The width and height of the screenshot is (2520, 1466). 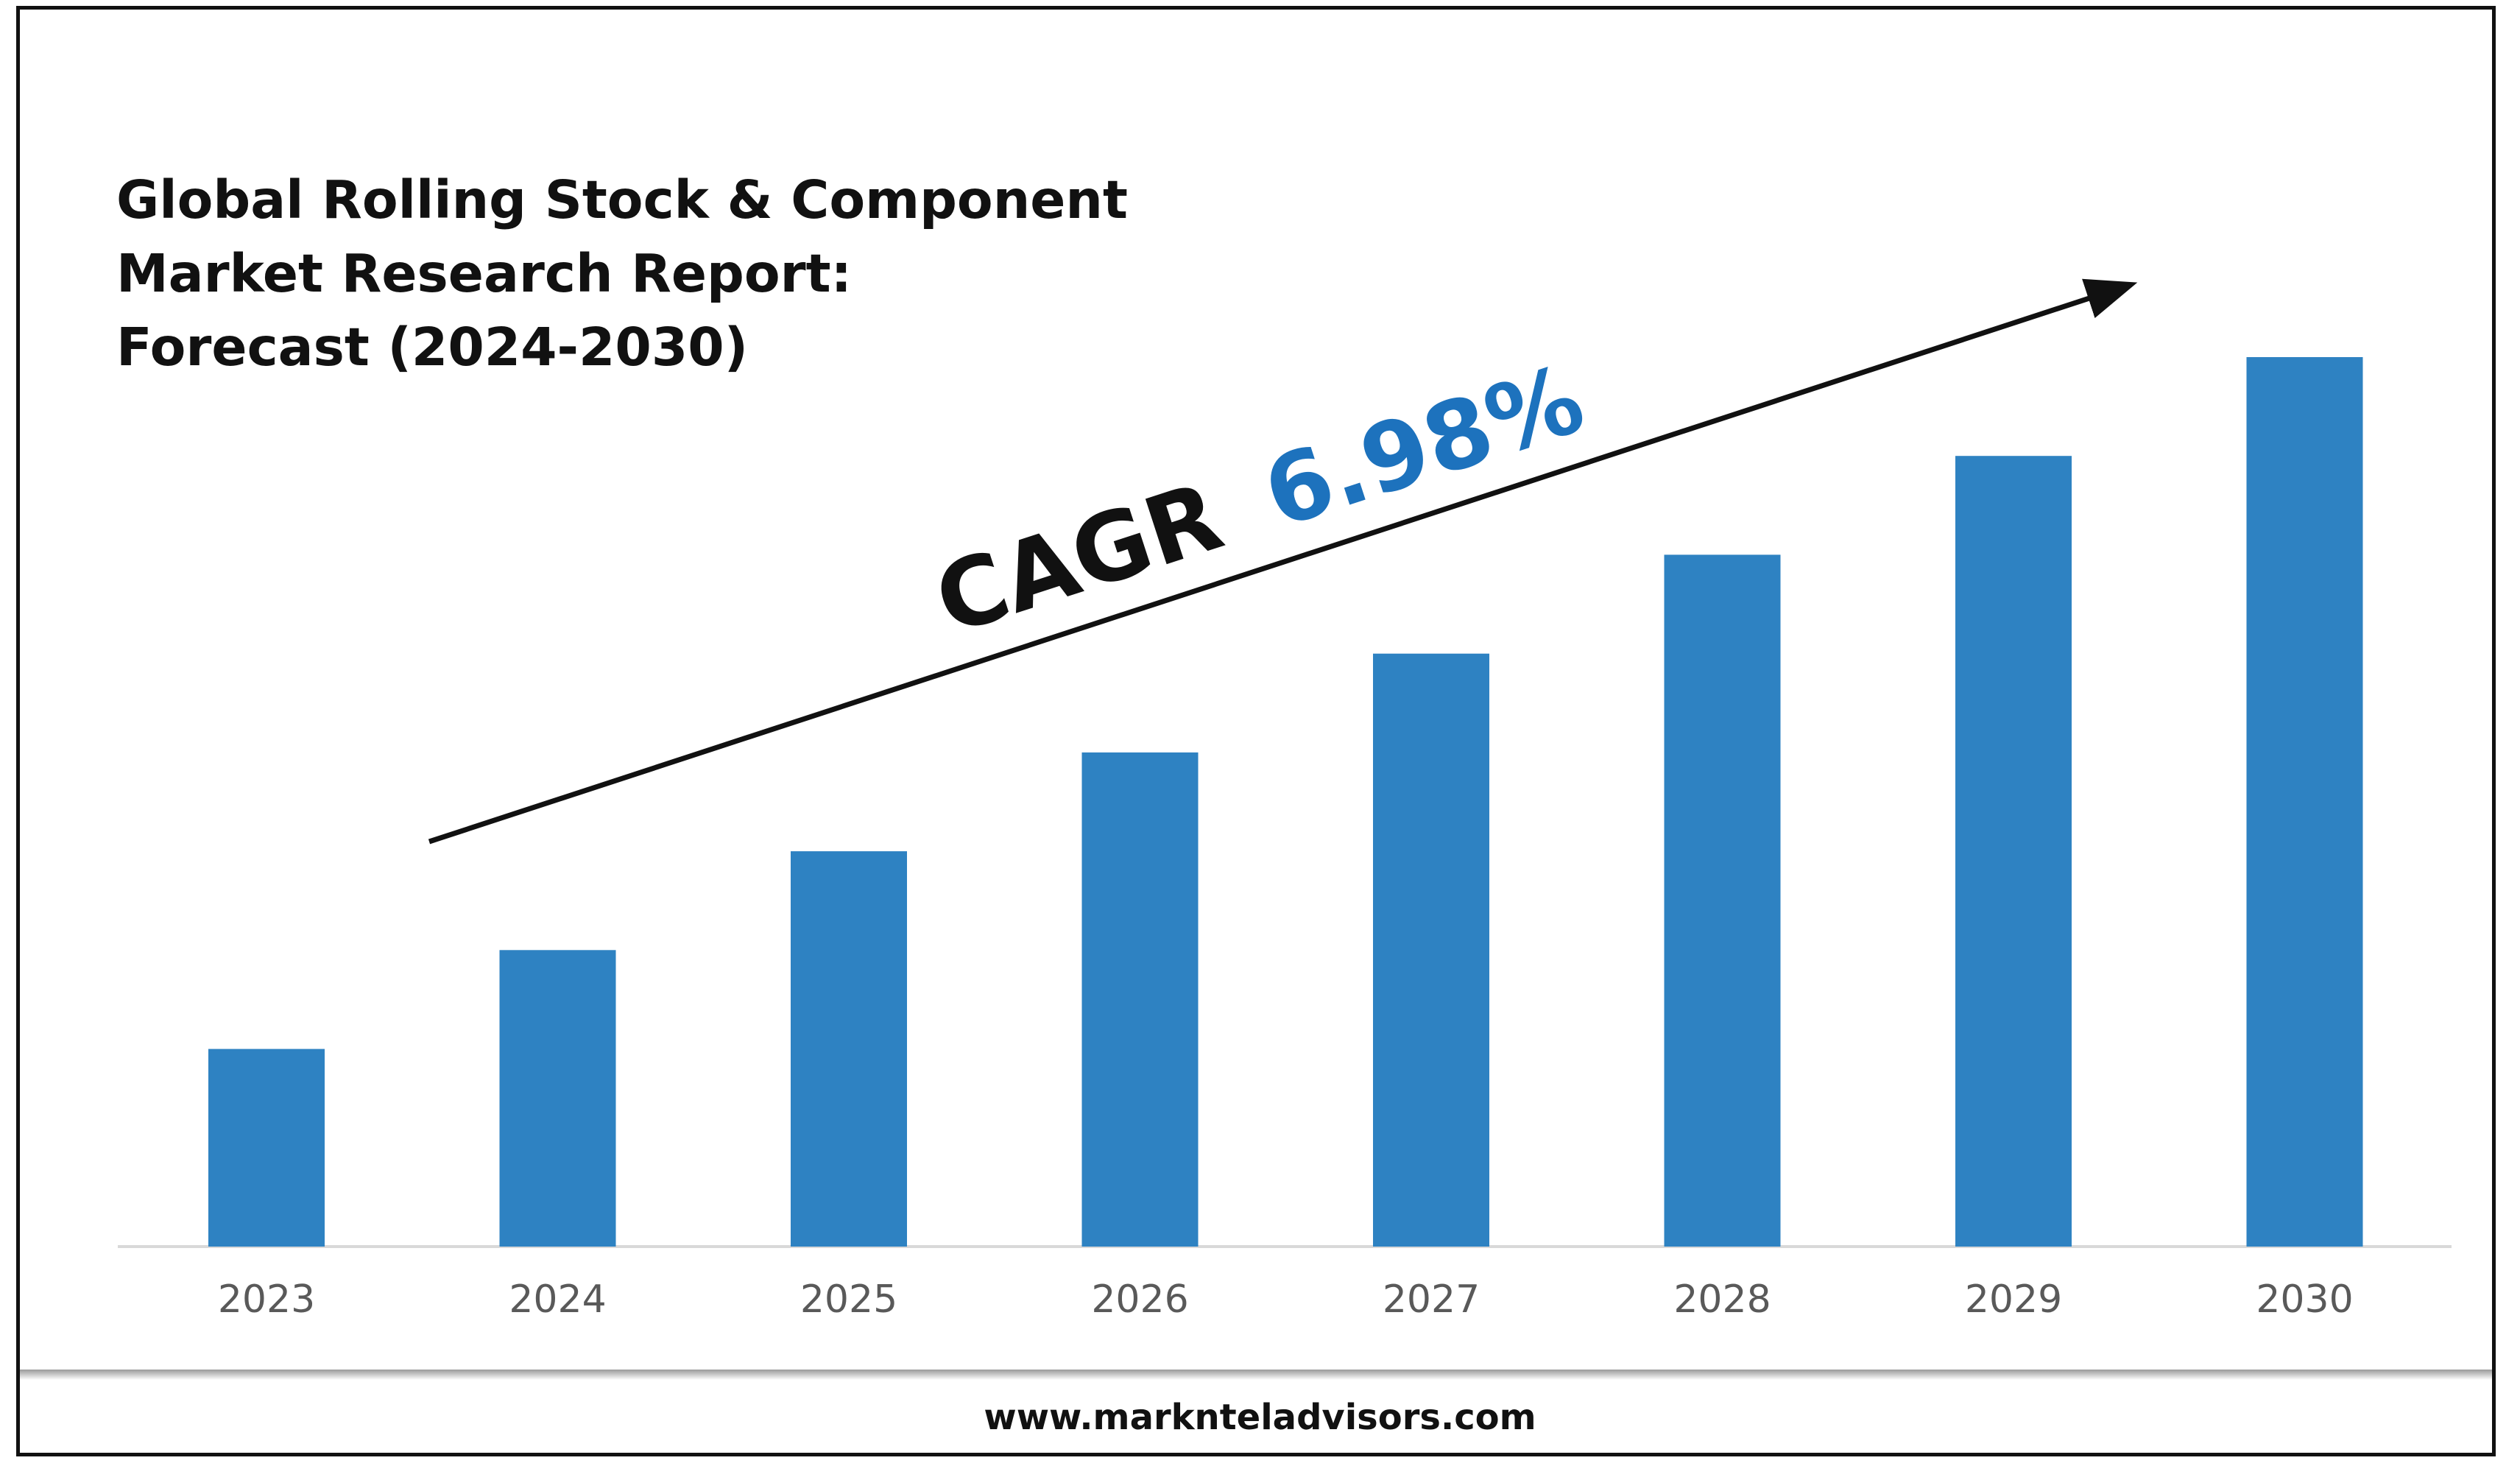 I want to click on cagr-annotation: CAGR 6.98%, so click(x=1260, y=501).